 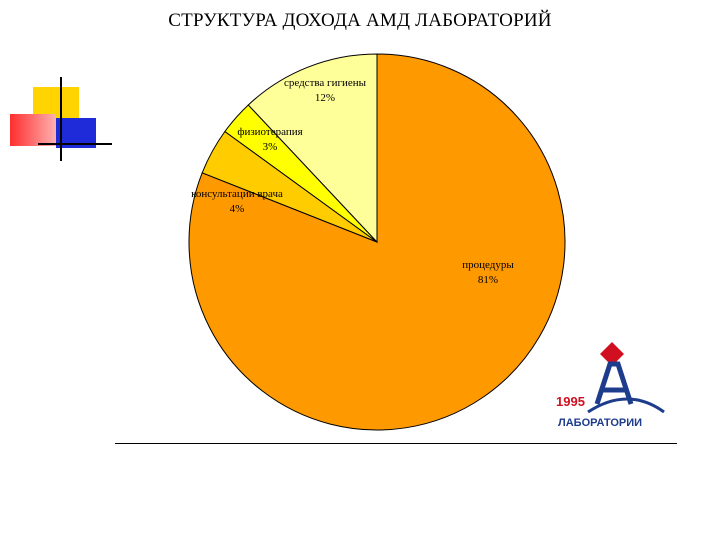 What do you see at coordinates (396, 443) in the screenshot?
I see `divider-line` at bounding box center [396, 443].